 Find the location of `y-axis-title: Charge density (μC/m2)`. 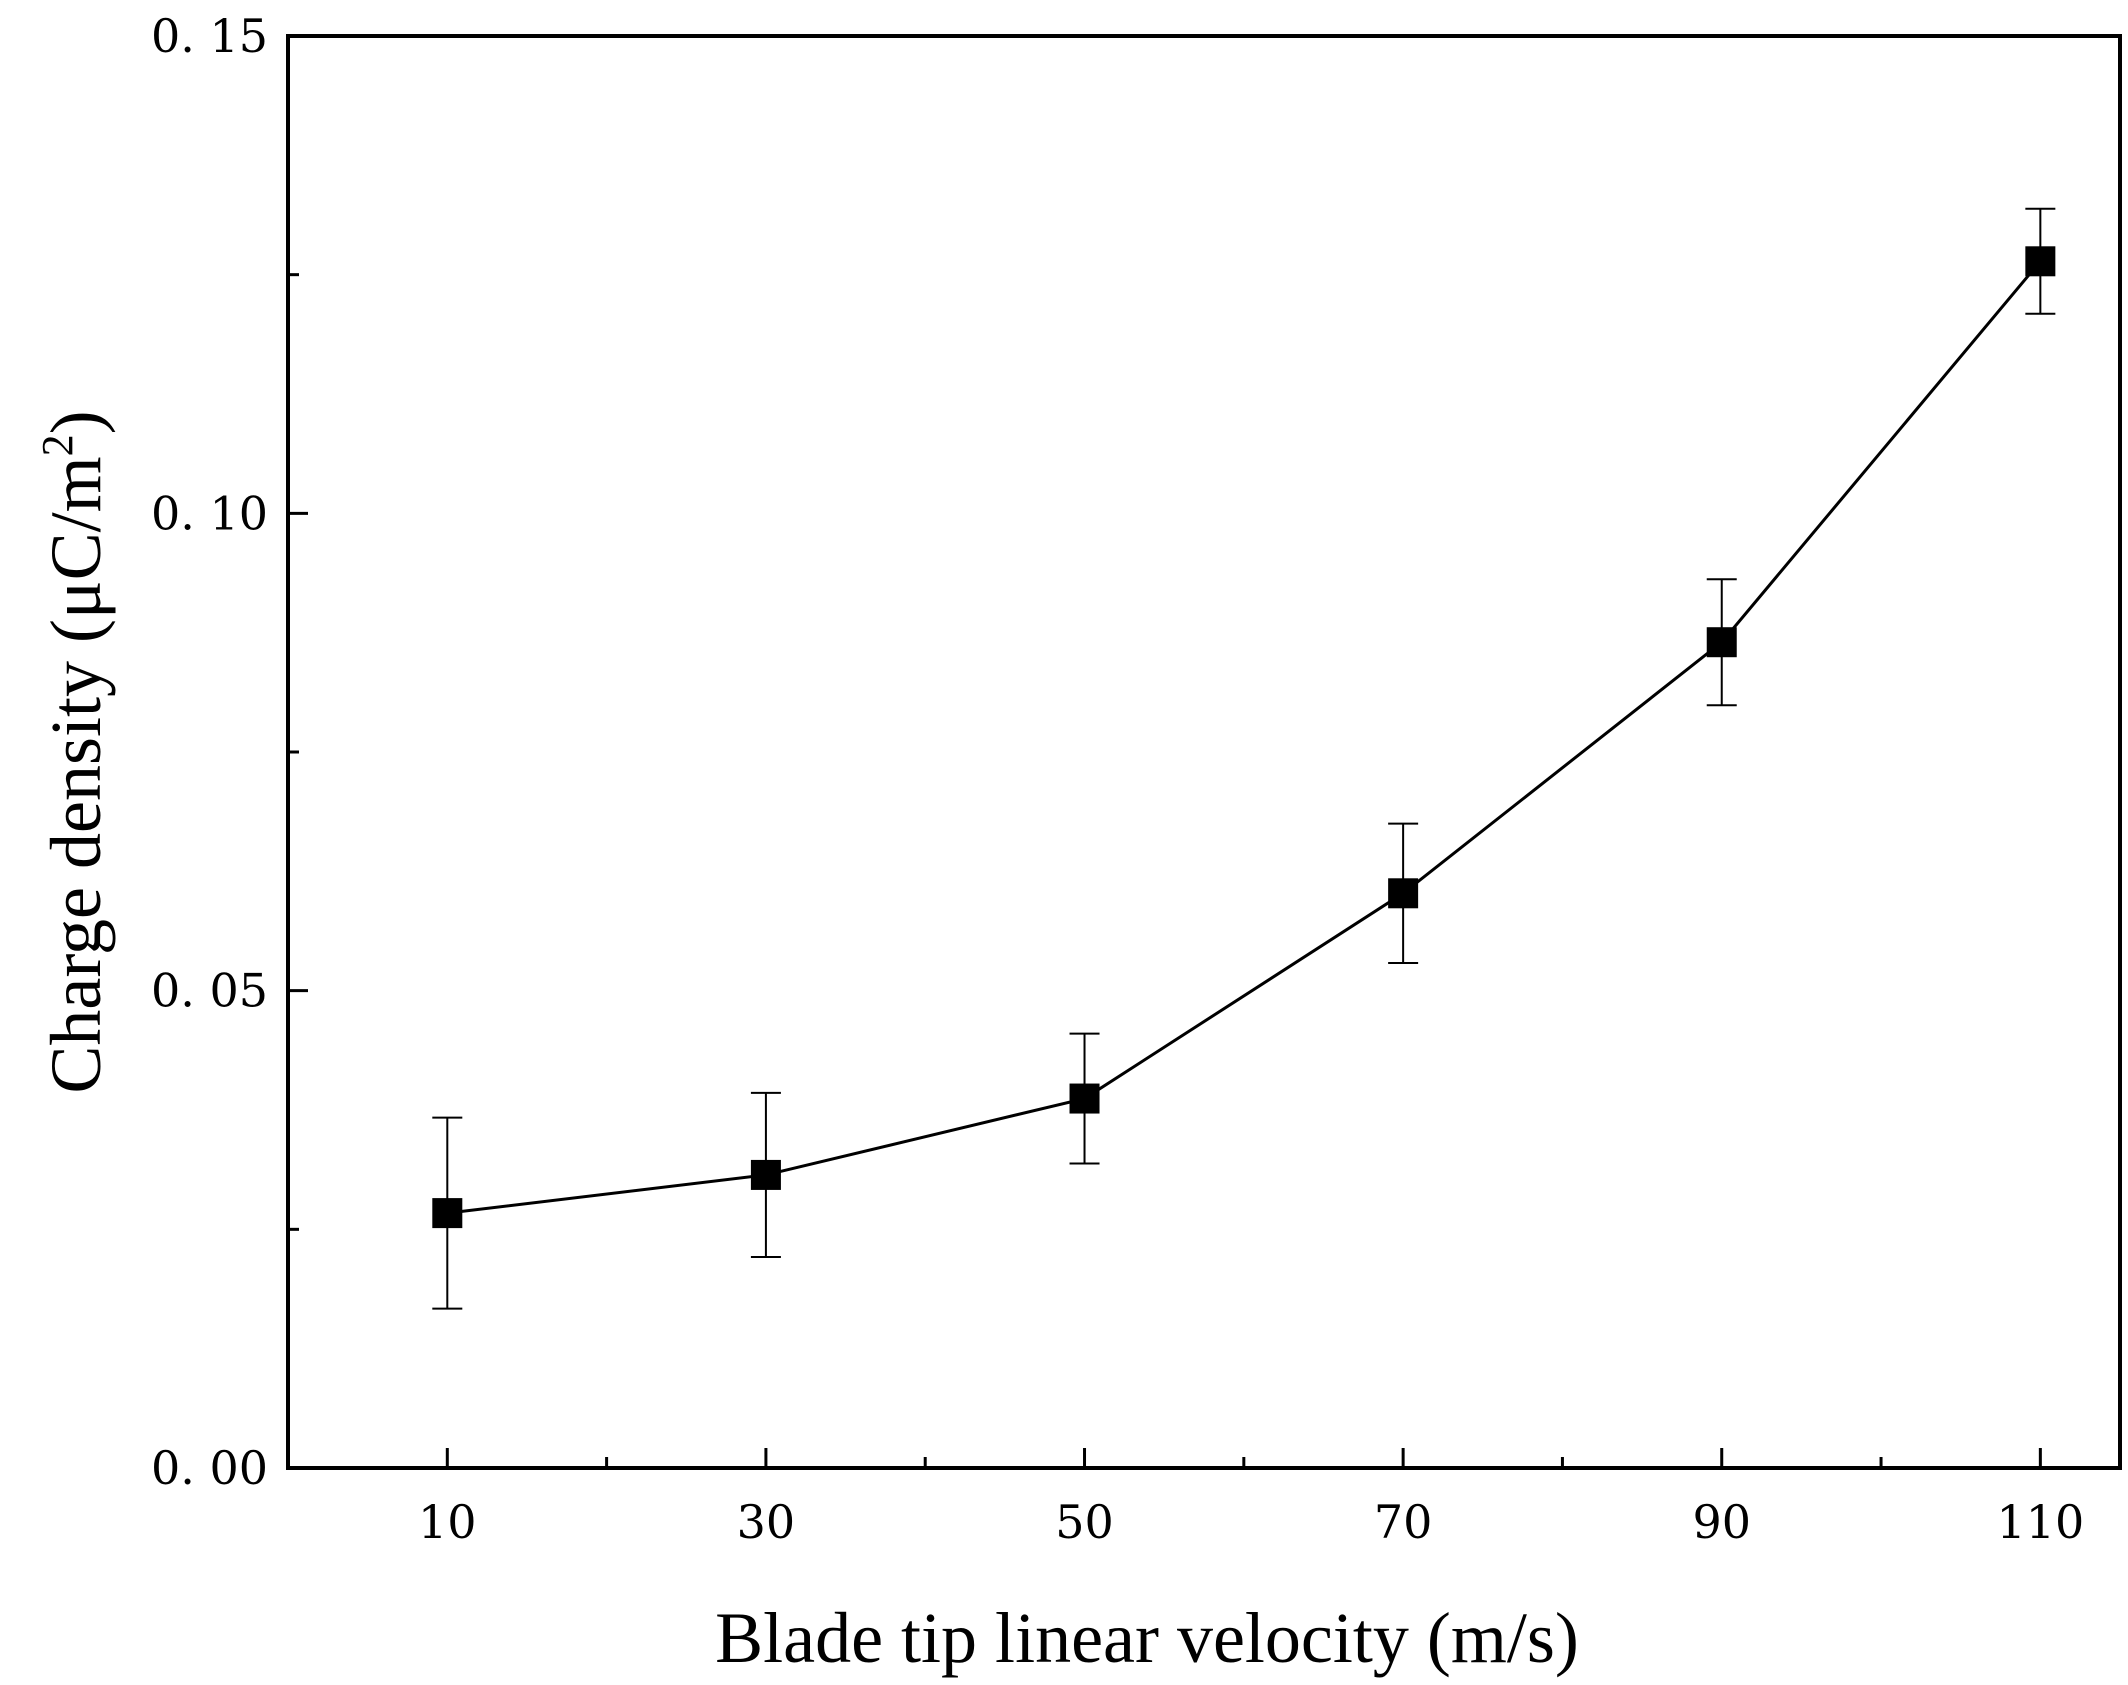

y-axis-title: Charge density (μC/m2) is located at coordinates (74, 751).